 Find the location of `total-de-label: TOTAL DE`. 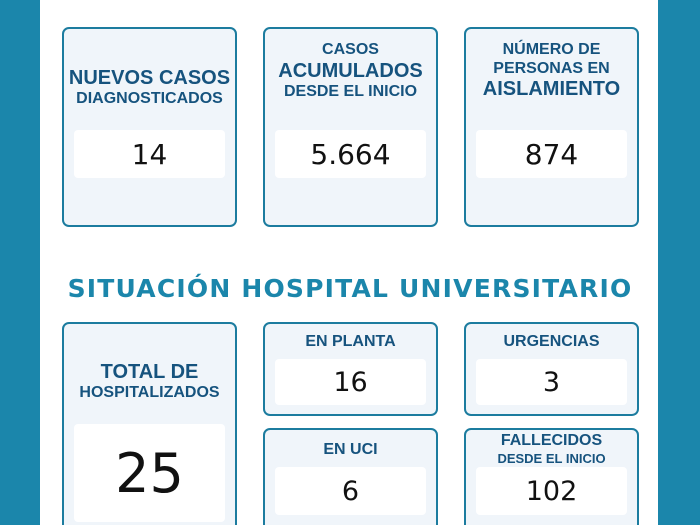

total-de-label: TOTAL DE is located at coordinates (149, 372).